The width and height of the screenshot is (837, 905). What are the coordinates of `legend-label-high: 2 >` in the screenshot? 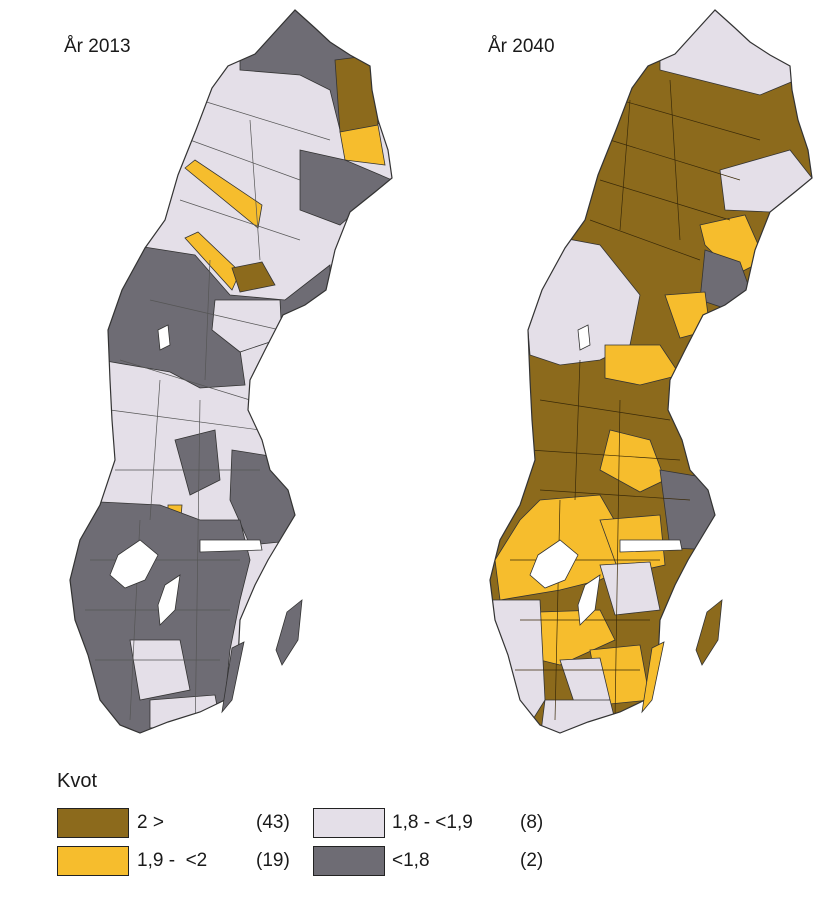 It's located at (150, 822).